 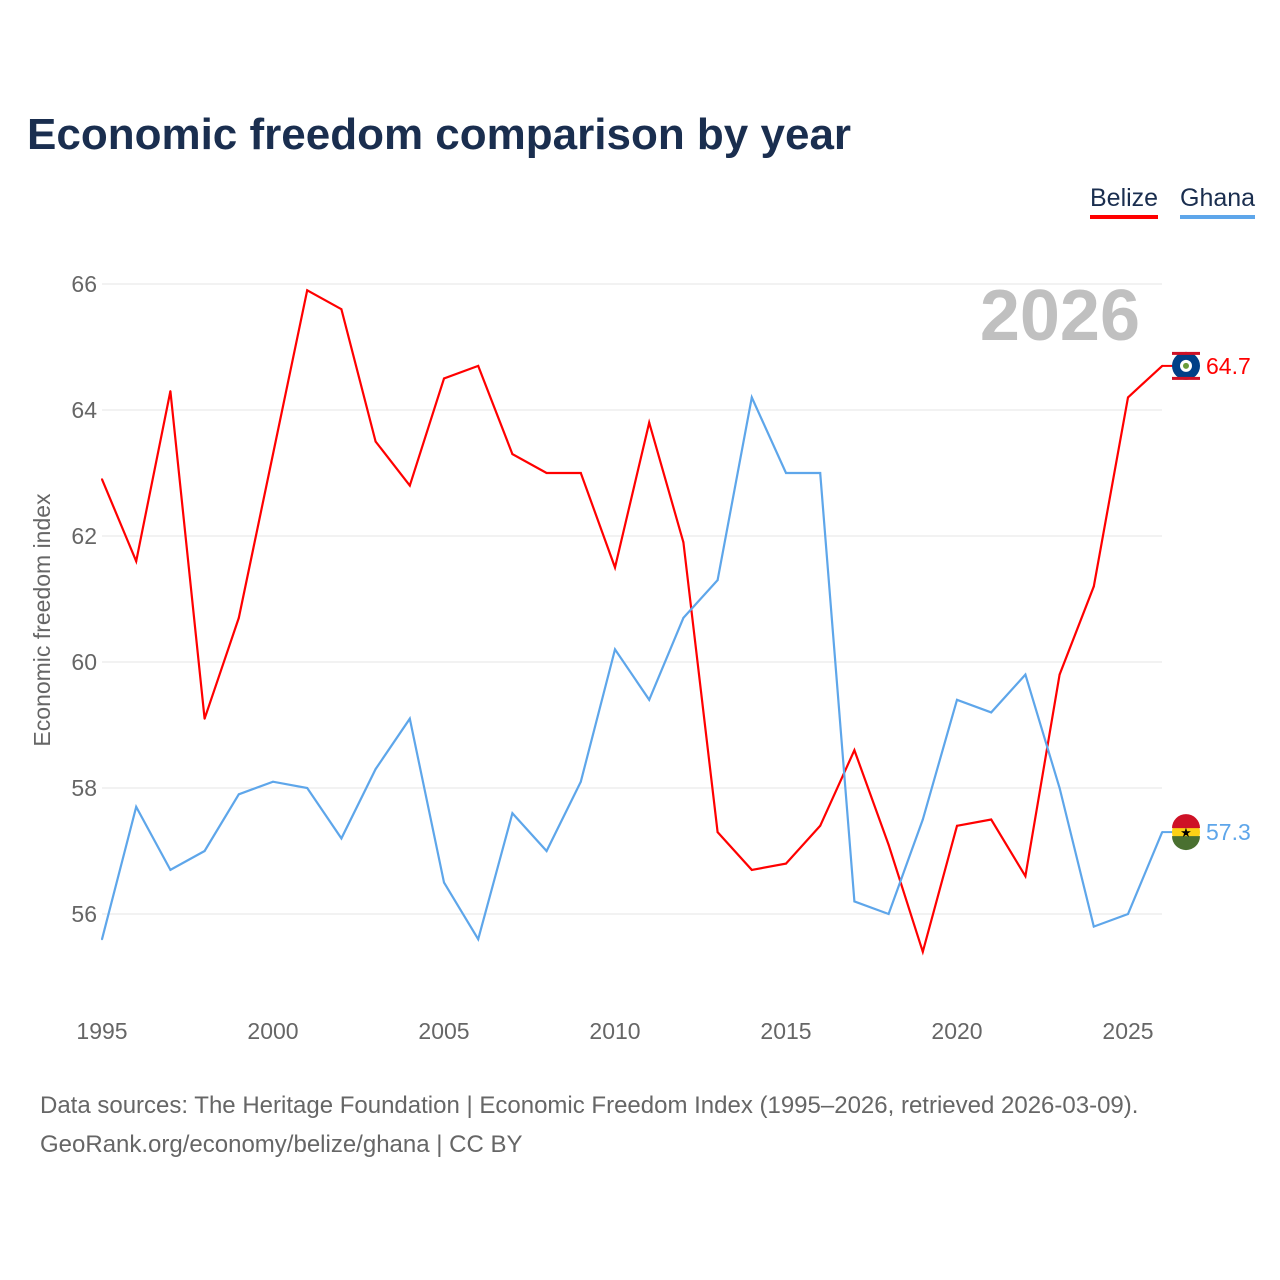 What do you see at coordinates (614, 1031) in the screenshot?
I see `x-tick-label: 2010` at bounding box center [614, 1031].